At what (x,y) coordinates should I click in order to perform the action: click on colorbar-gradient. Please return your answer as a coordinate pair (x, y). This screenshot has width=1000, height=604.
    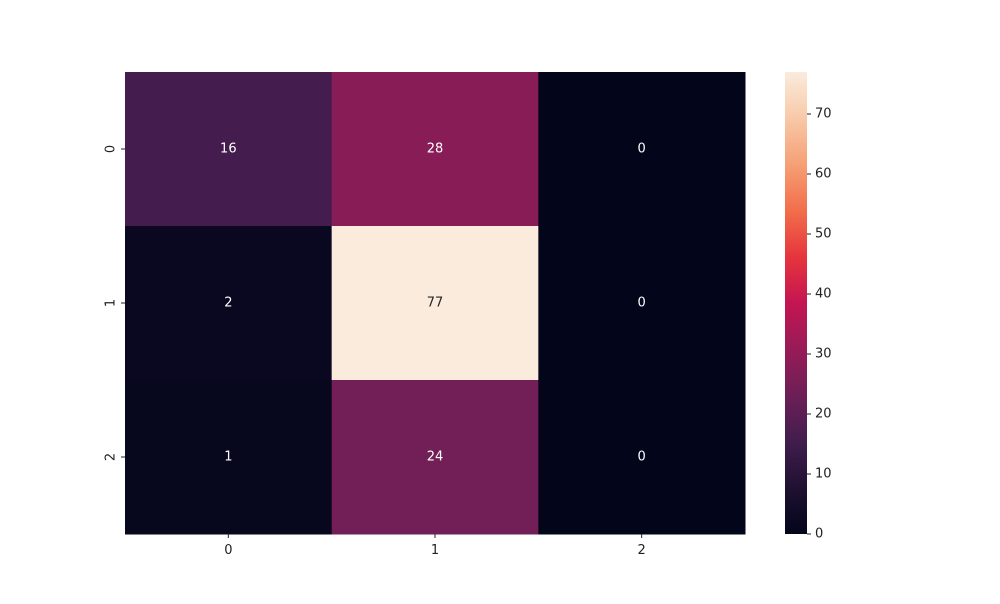
    Looking at the image, I should click on (796, 303).